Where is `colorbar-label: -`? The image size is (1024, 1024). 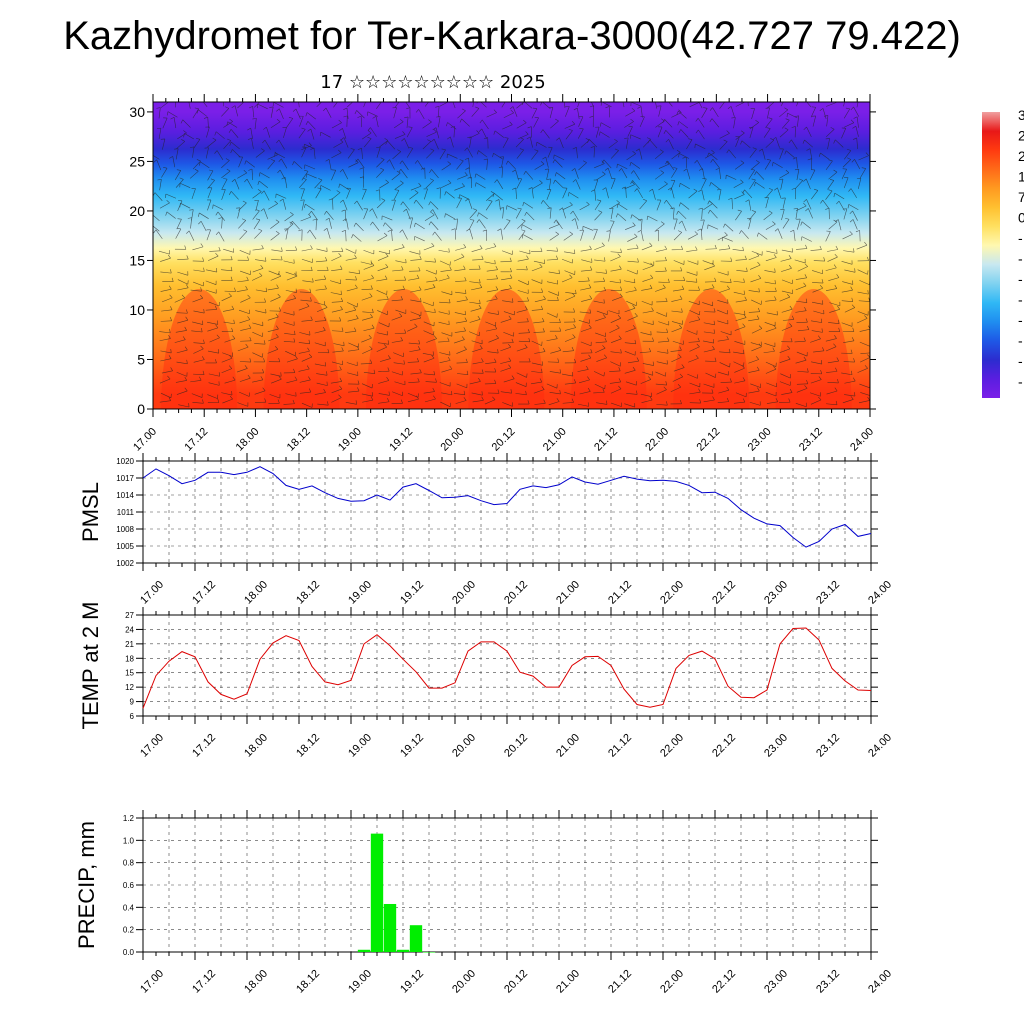 colorbar-label: - is located at coordinates (1020, 300).